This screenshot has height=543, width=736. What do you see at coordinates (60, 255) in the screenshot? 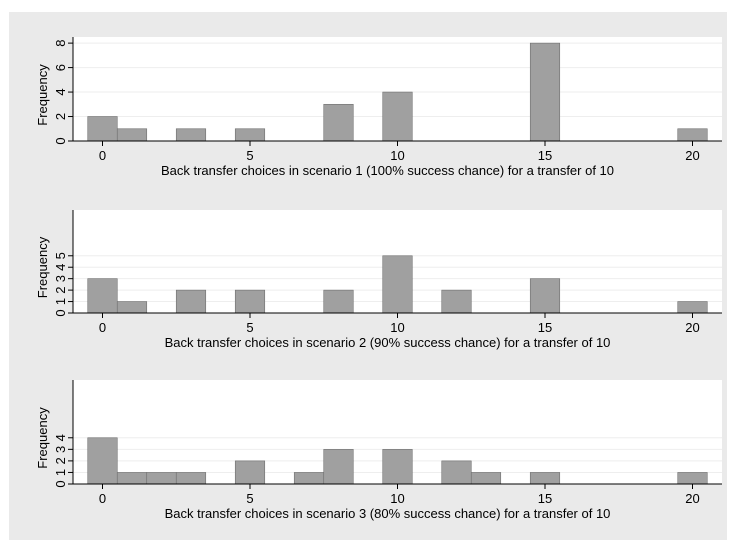
I see `y-tick-label-5: 5` at bounding box center [60, 255].